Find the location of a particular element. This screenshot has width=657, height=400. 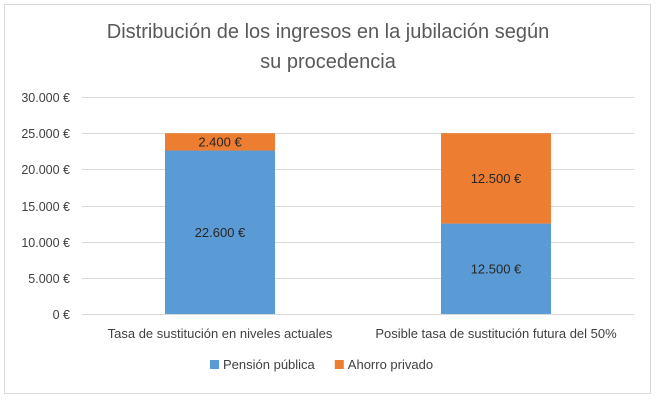

y-tick-label: 30.000 € is located at coordinates (45, 98).